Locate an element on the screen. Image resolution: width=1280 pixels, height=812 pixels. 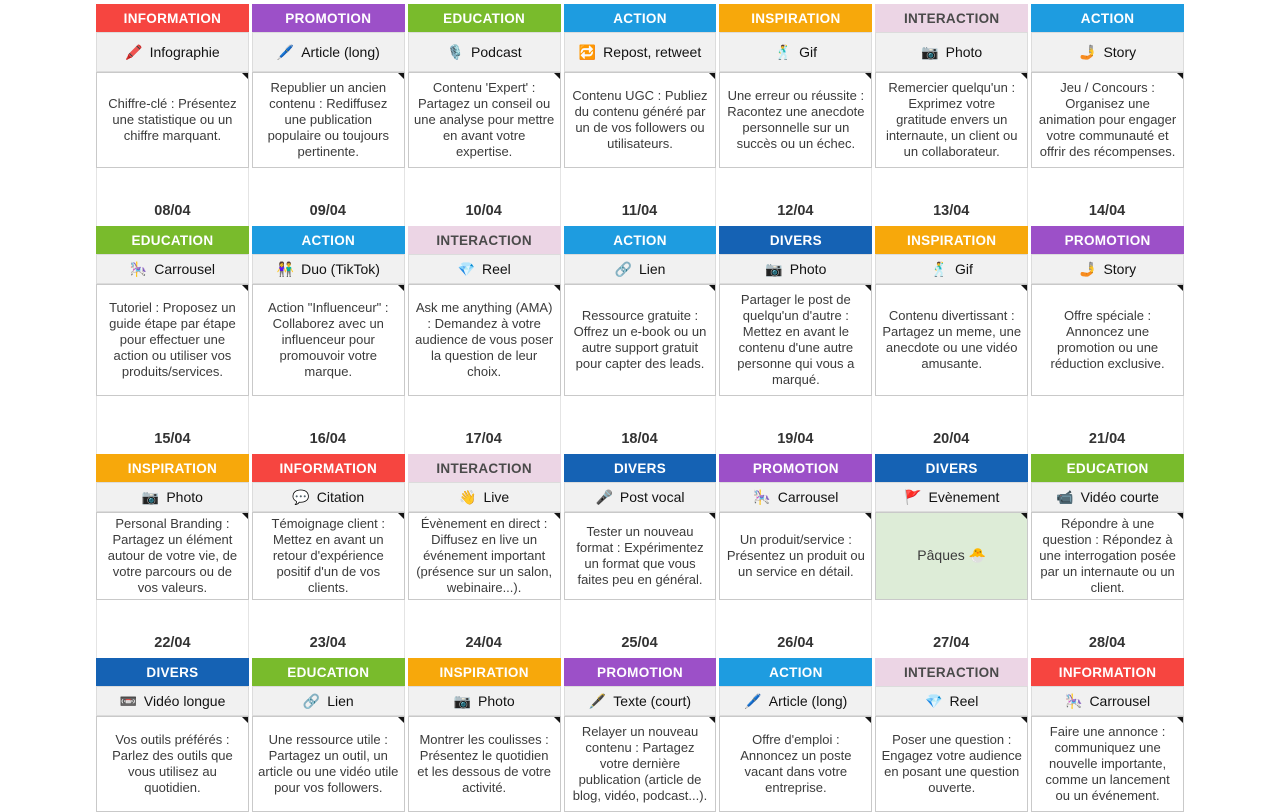
dancer-icon: 🕺 is located at coordinates (783, 52).